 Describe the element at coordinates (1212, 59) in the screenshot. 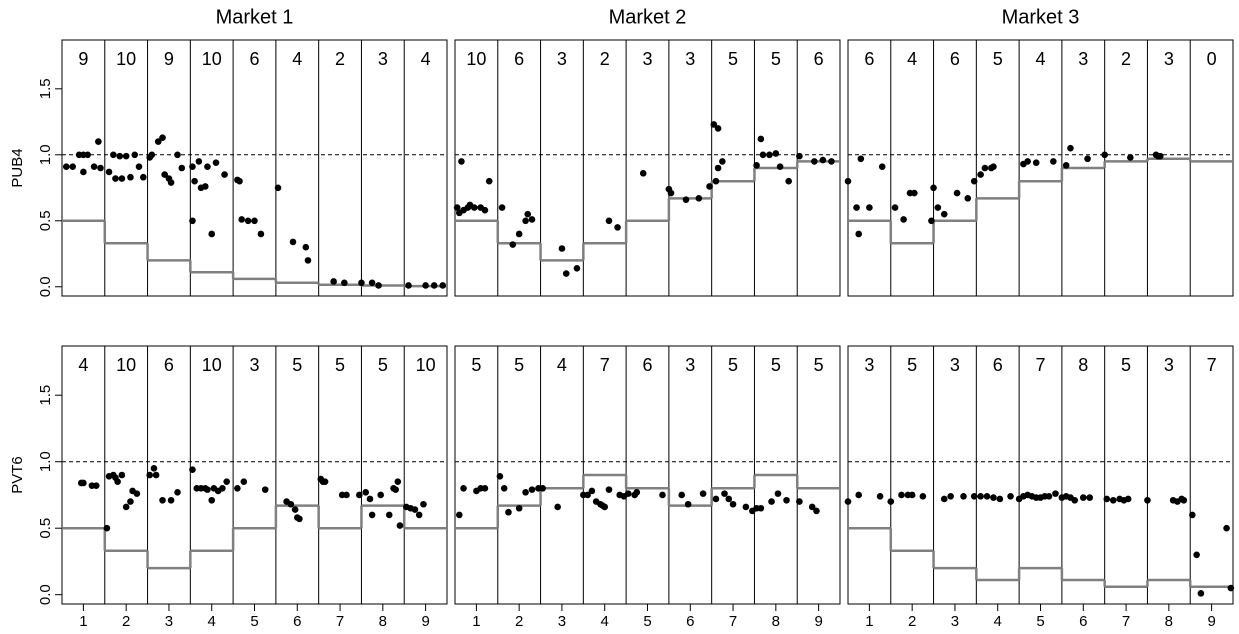

I see `cell-count: 0` at that location.